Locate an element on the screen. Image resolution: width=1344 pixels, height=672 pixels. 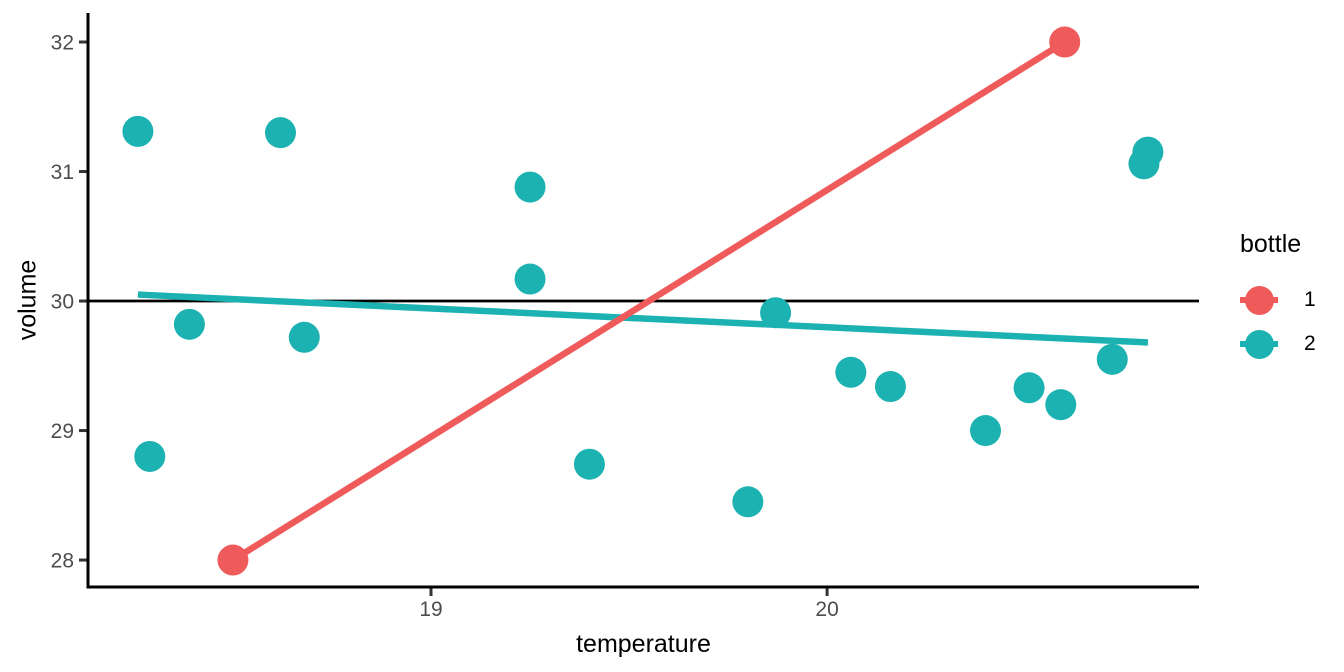
legend-item-label: 2 is located at coordinates (1310, 343).